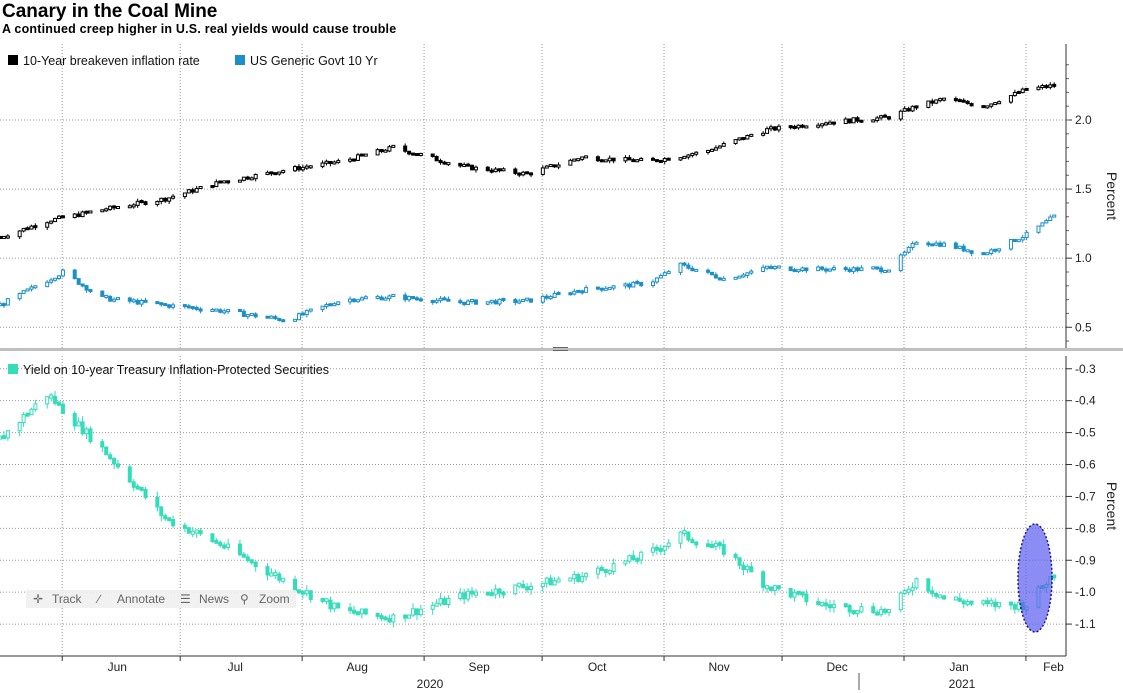 This screenshot has width=1123, height=693. I want to click on year-label-2020: 2020, so click(430, 684).